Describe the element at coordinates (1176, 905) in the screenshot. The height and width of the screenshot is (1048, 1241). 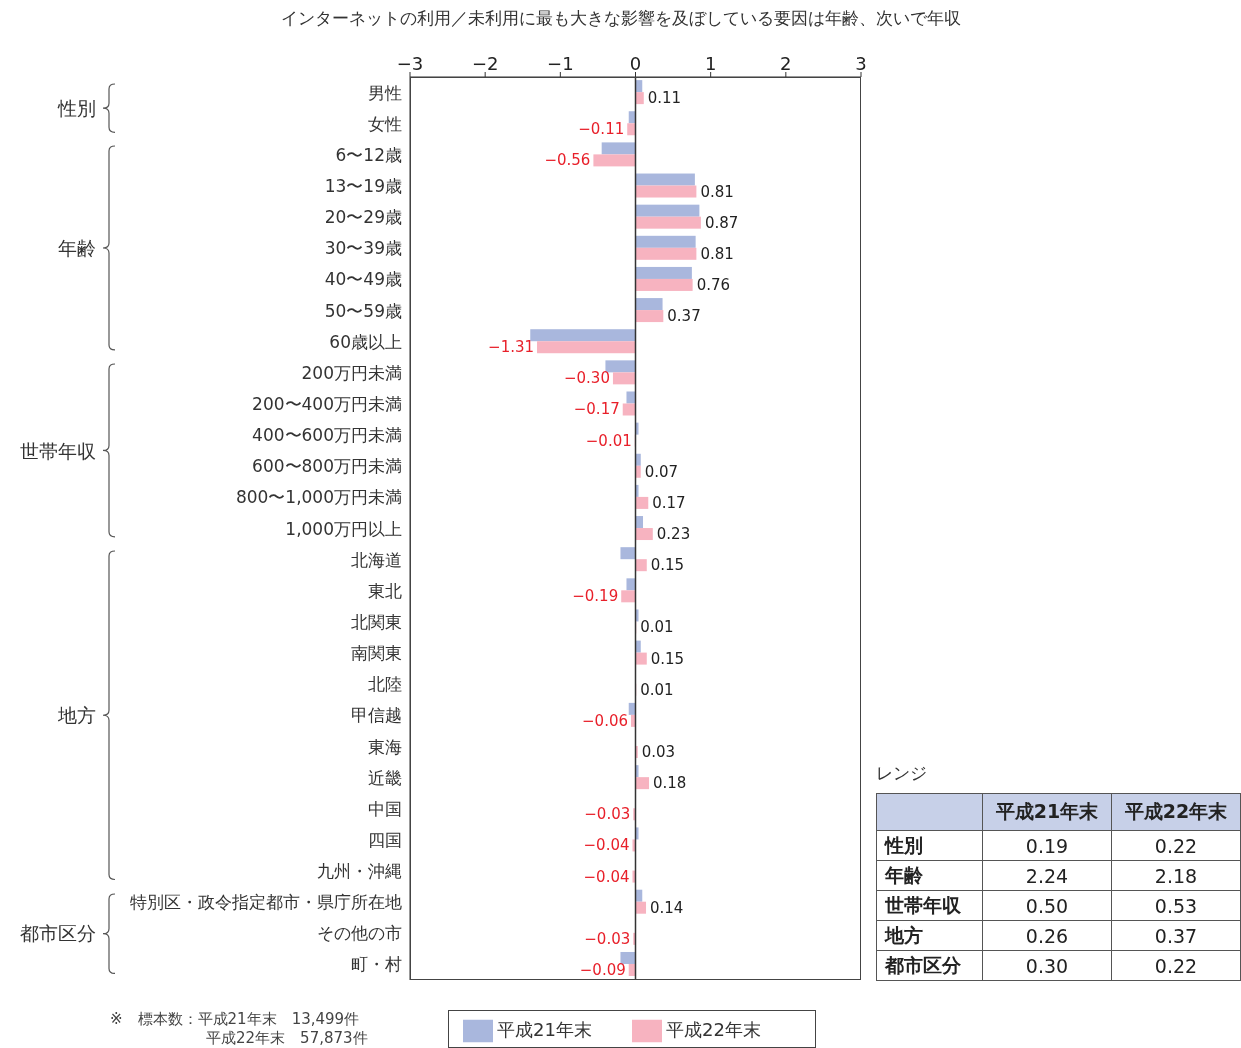
I see `data-label: 0.53` at that location.